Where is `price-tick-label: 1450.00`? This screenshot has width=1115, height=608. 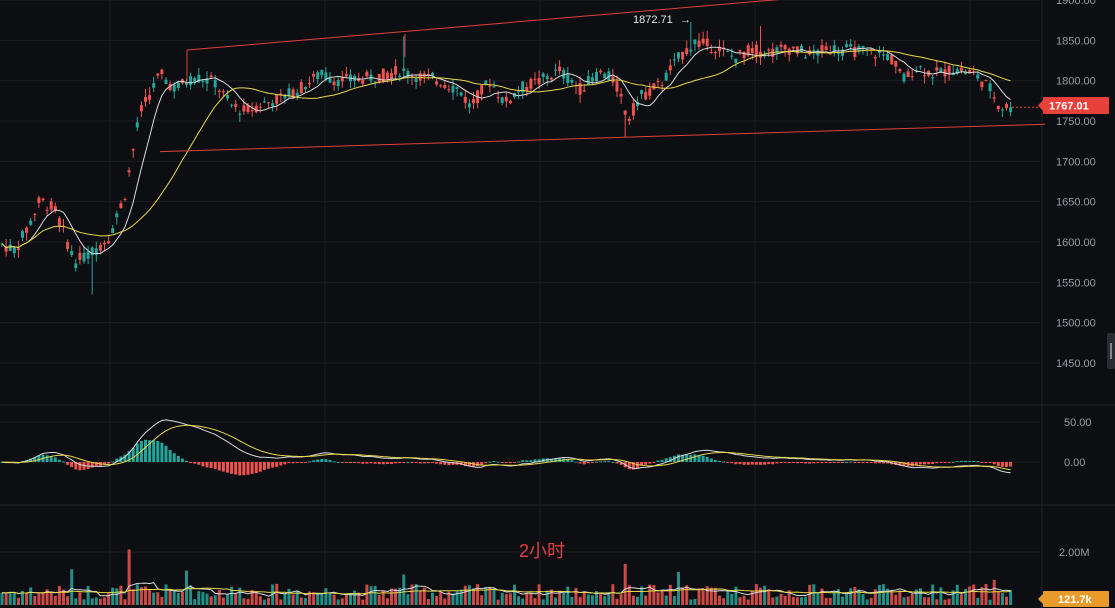 price-tick-label: 1450.00 is located at coordinates (1076, 364).